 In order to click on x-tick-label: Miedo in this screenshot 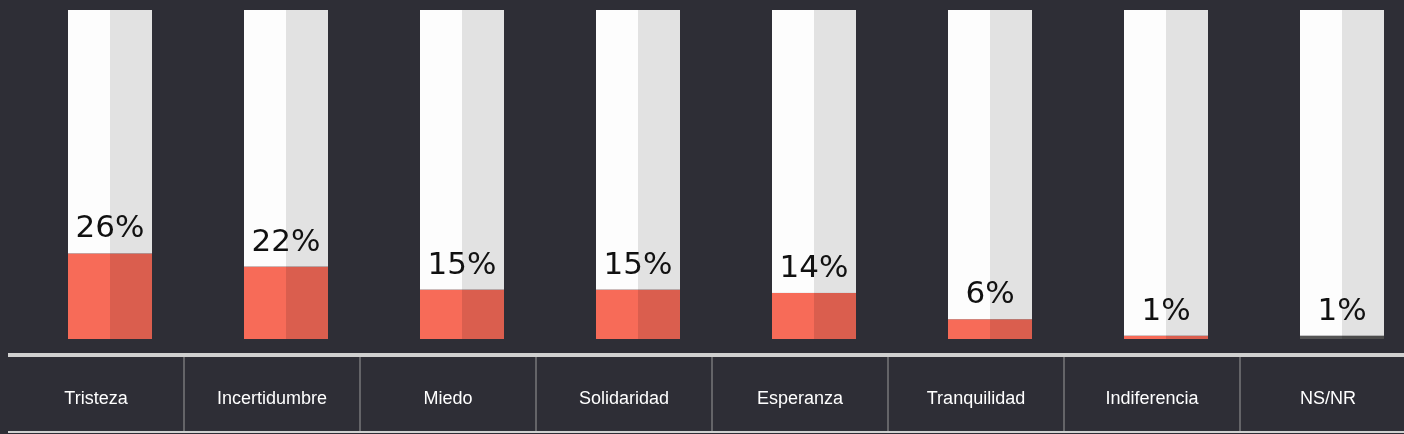, I will do `click(448, 398)`.